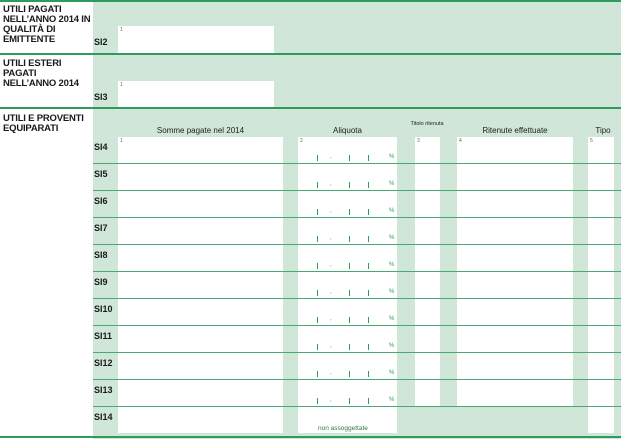 The height and width of the screenshot is (439, 621). What do you see at coordinates (601, 150) in the screenshot?
I see `si4-col5-field: 5` at bounding box center [601, 150].